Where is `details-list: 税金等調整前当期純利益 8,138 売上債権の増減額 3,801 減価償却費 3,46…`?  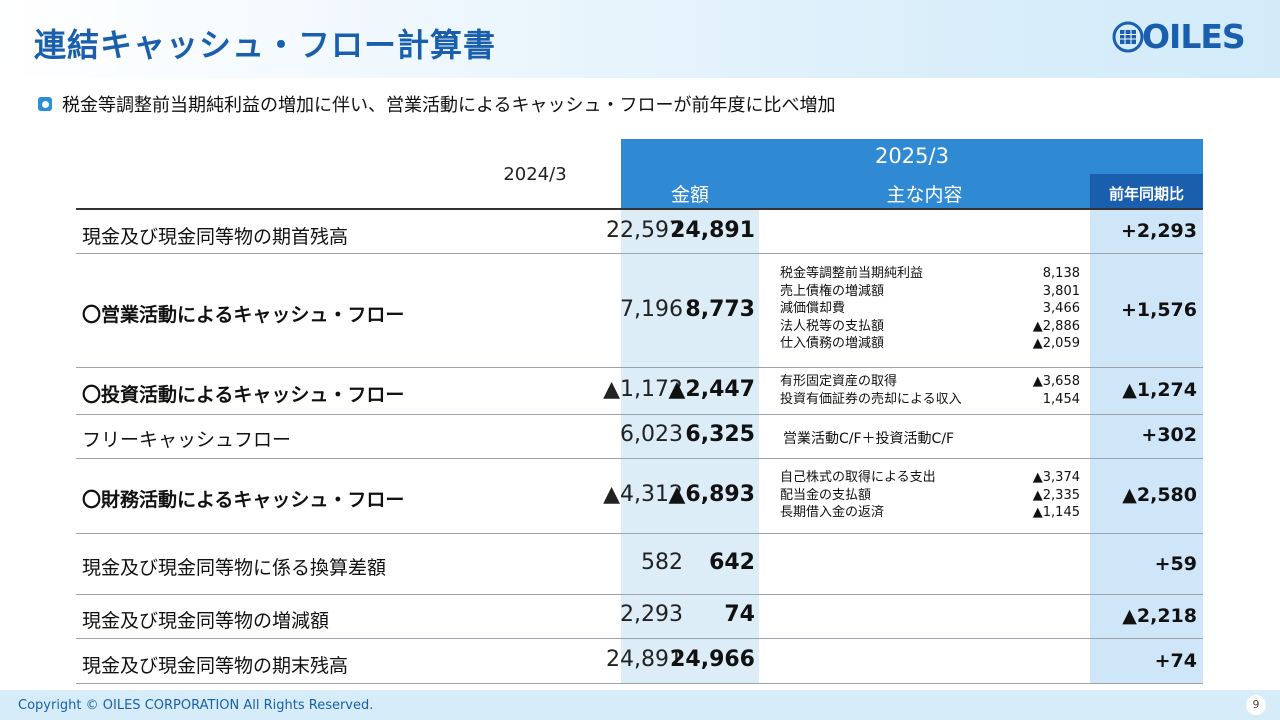 details-list: 税金等調整前当期純利益 8,138 売上債権の増減額 3,801 減価償却費 3,46… is located at coordinates (930, 309).